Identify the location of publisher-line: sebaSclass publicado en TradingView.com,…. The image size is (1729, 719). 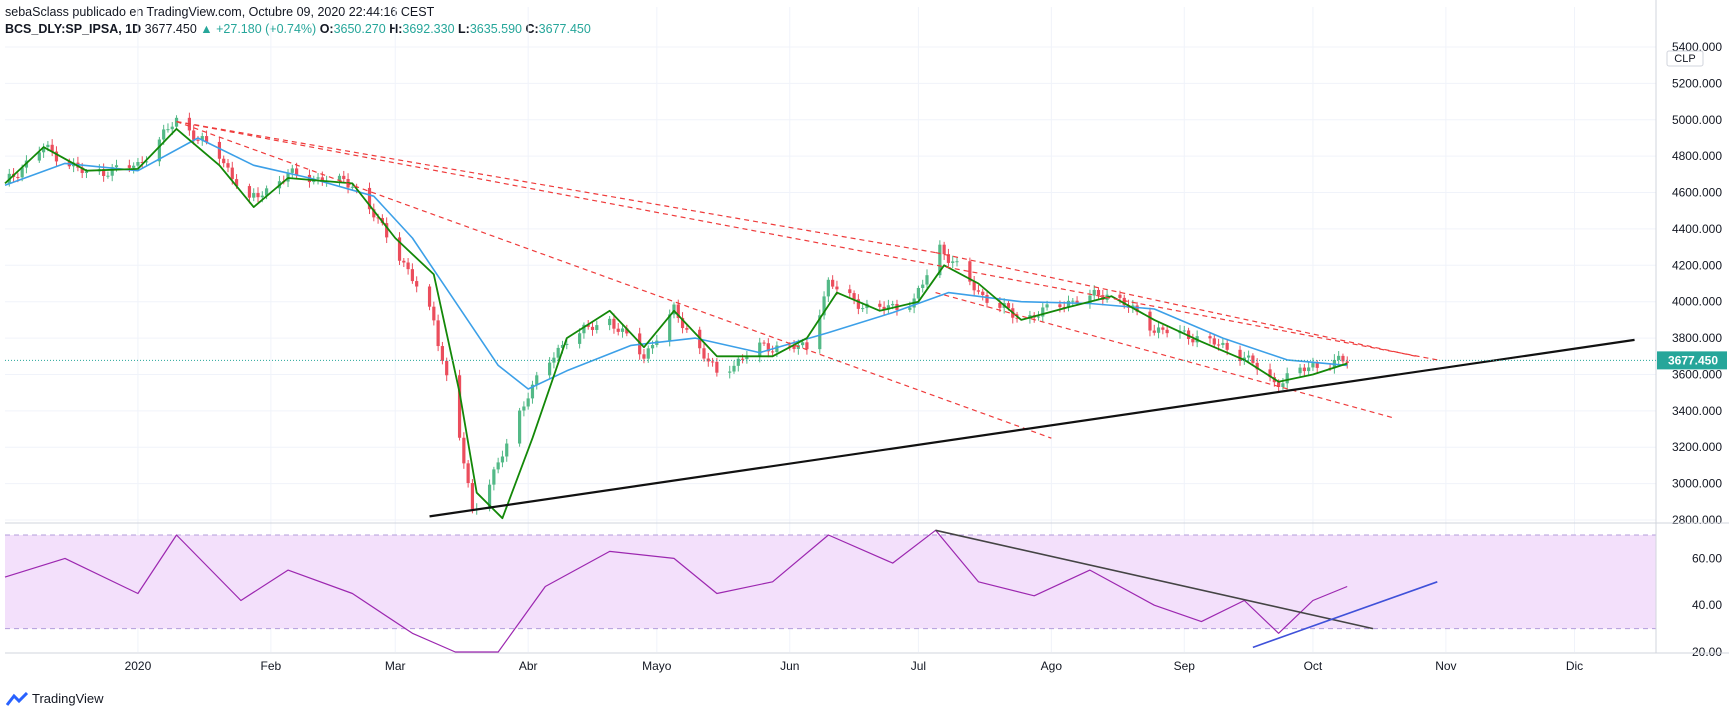
(220, 12).